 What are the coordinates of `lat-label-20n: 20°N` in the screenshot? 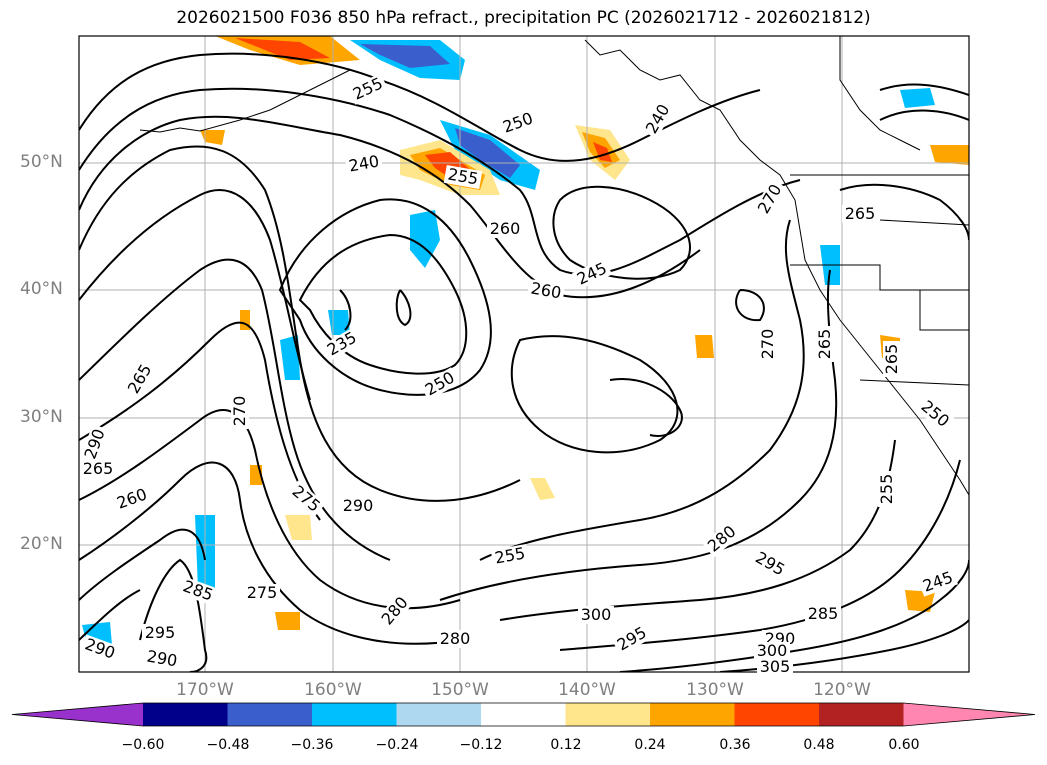 It's located at (41, 544).